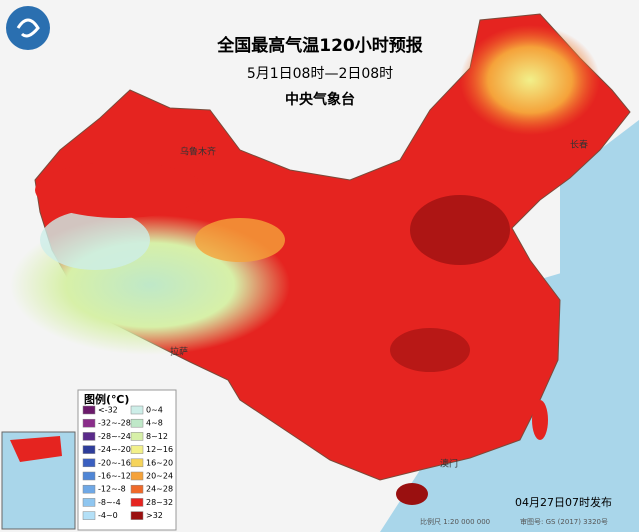 The width and height of the screenshot is (639, 532). Describe the element at coordinates (157, 436) in the screenshot. I see `legend-label: 8~12` at that location.